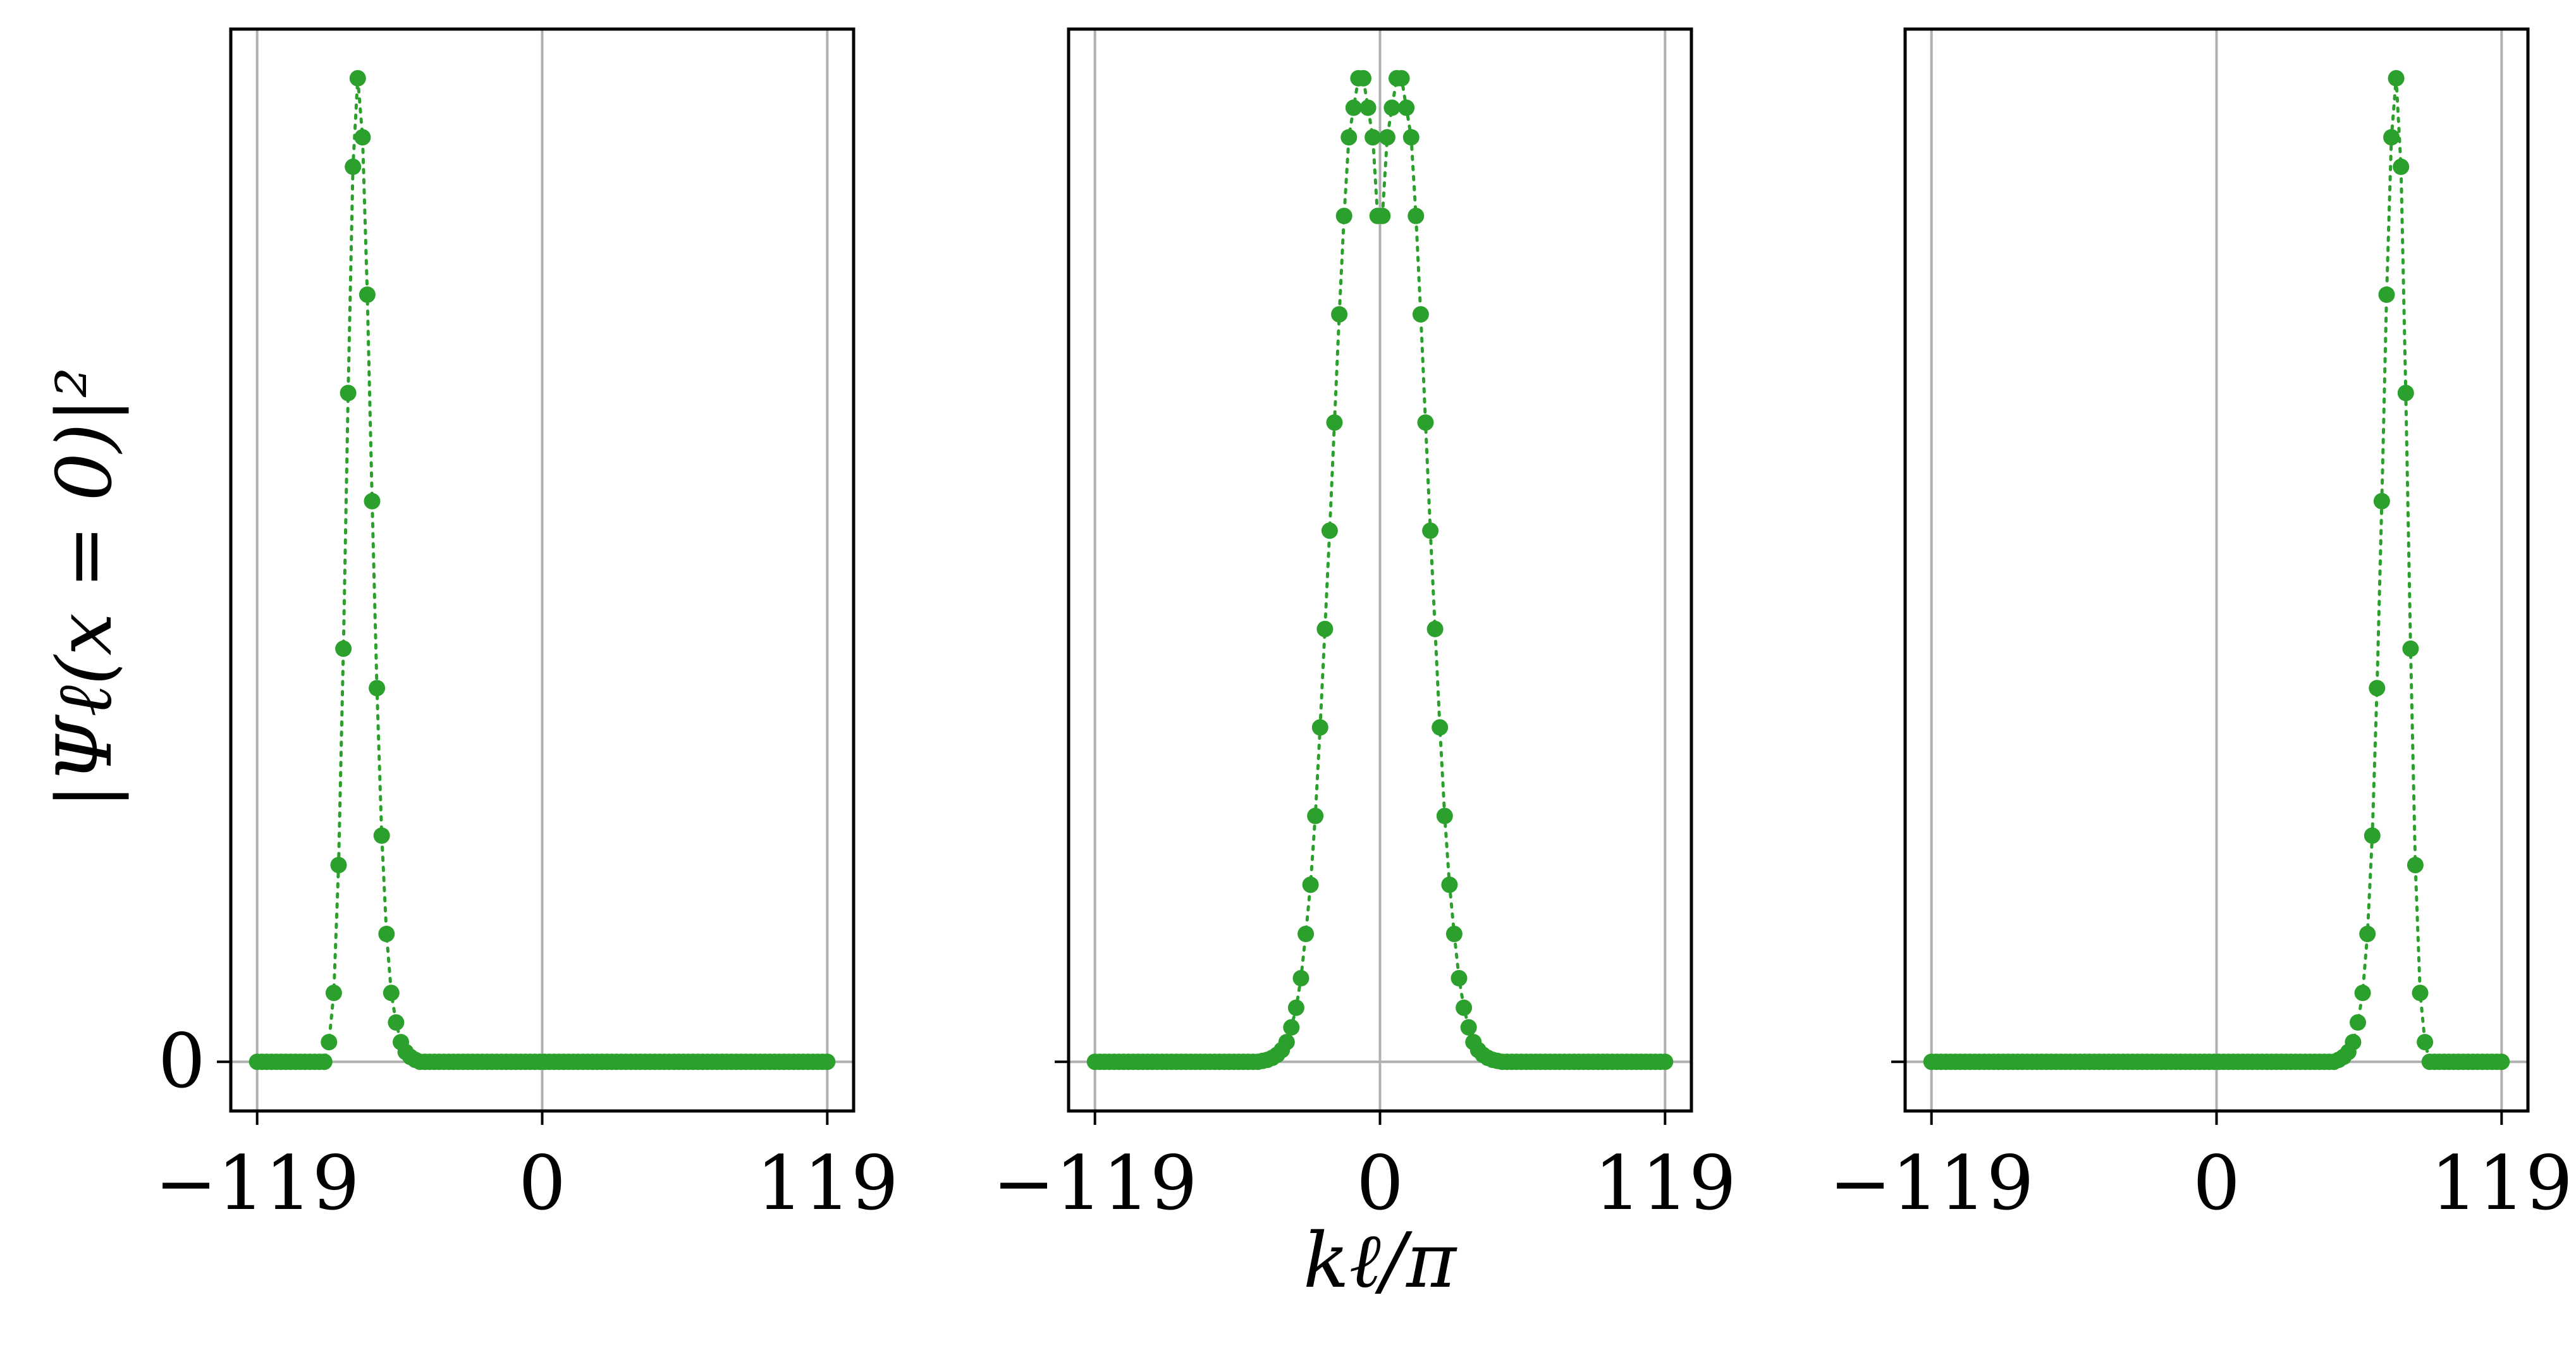 This screenshot has height=1362, width=2576. What do you see at coordinates (181, 1061) in the screenshot?
I see `y-tick-label: 0` at bounding box center [181, 1061].